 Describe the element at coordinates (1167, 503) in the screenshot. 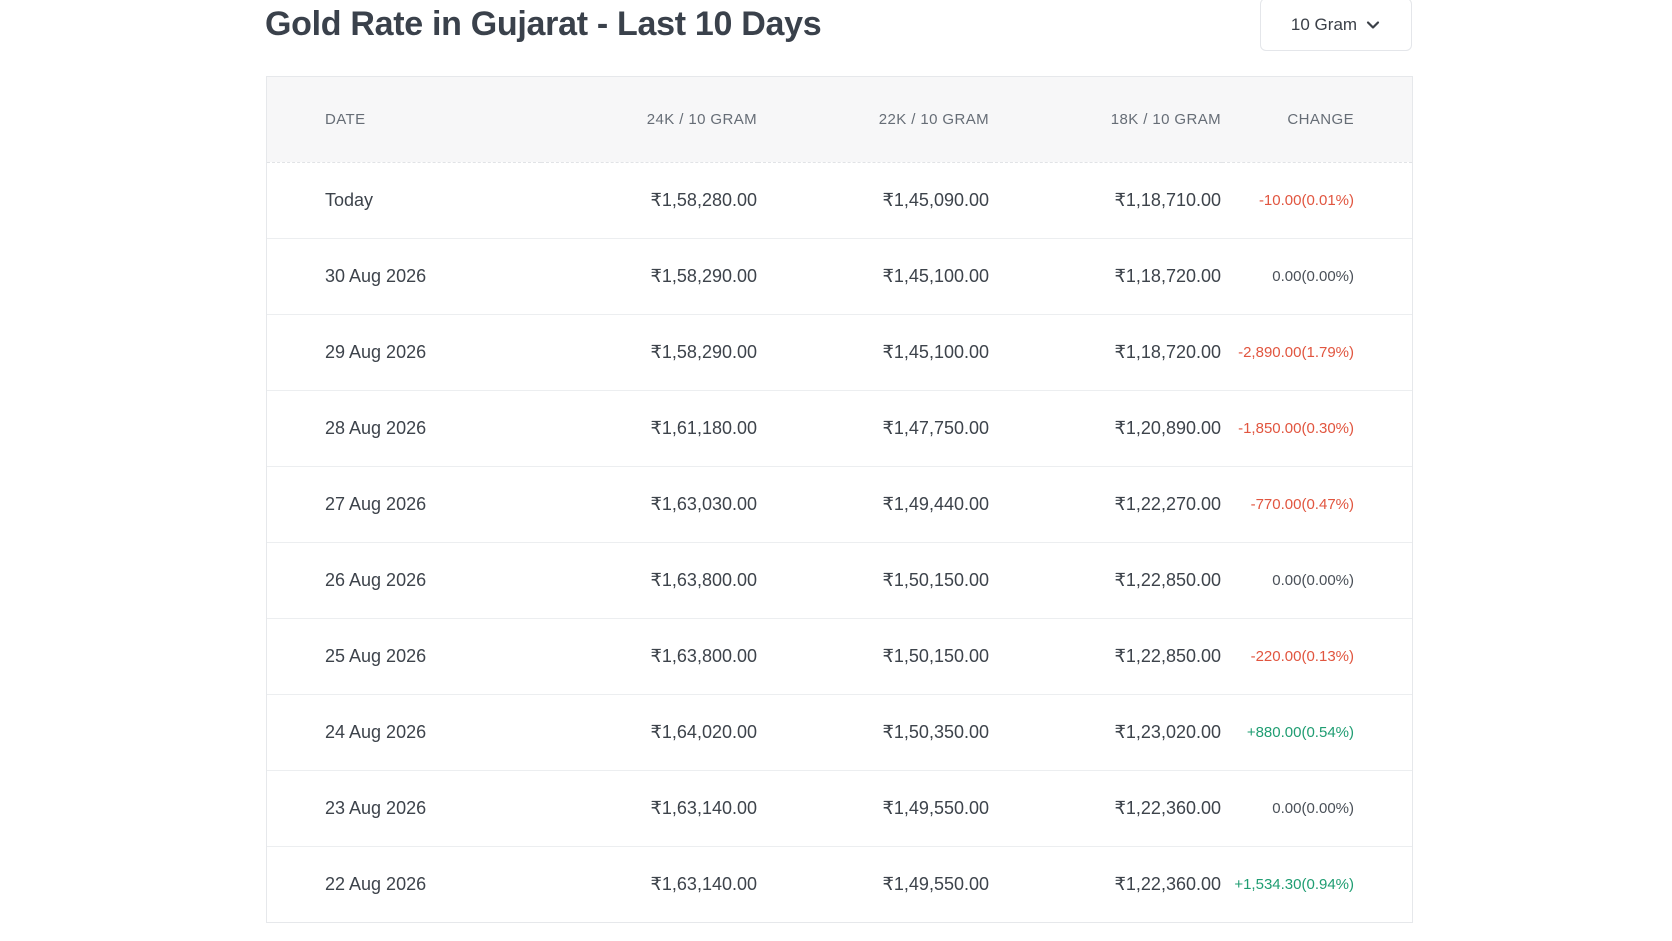

I see `price-18k-cell: ₹1,22,270.00` at that location.